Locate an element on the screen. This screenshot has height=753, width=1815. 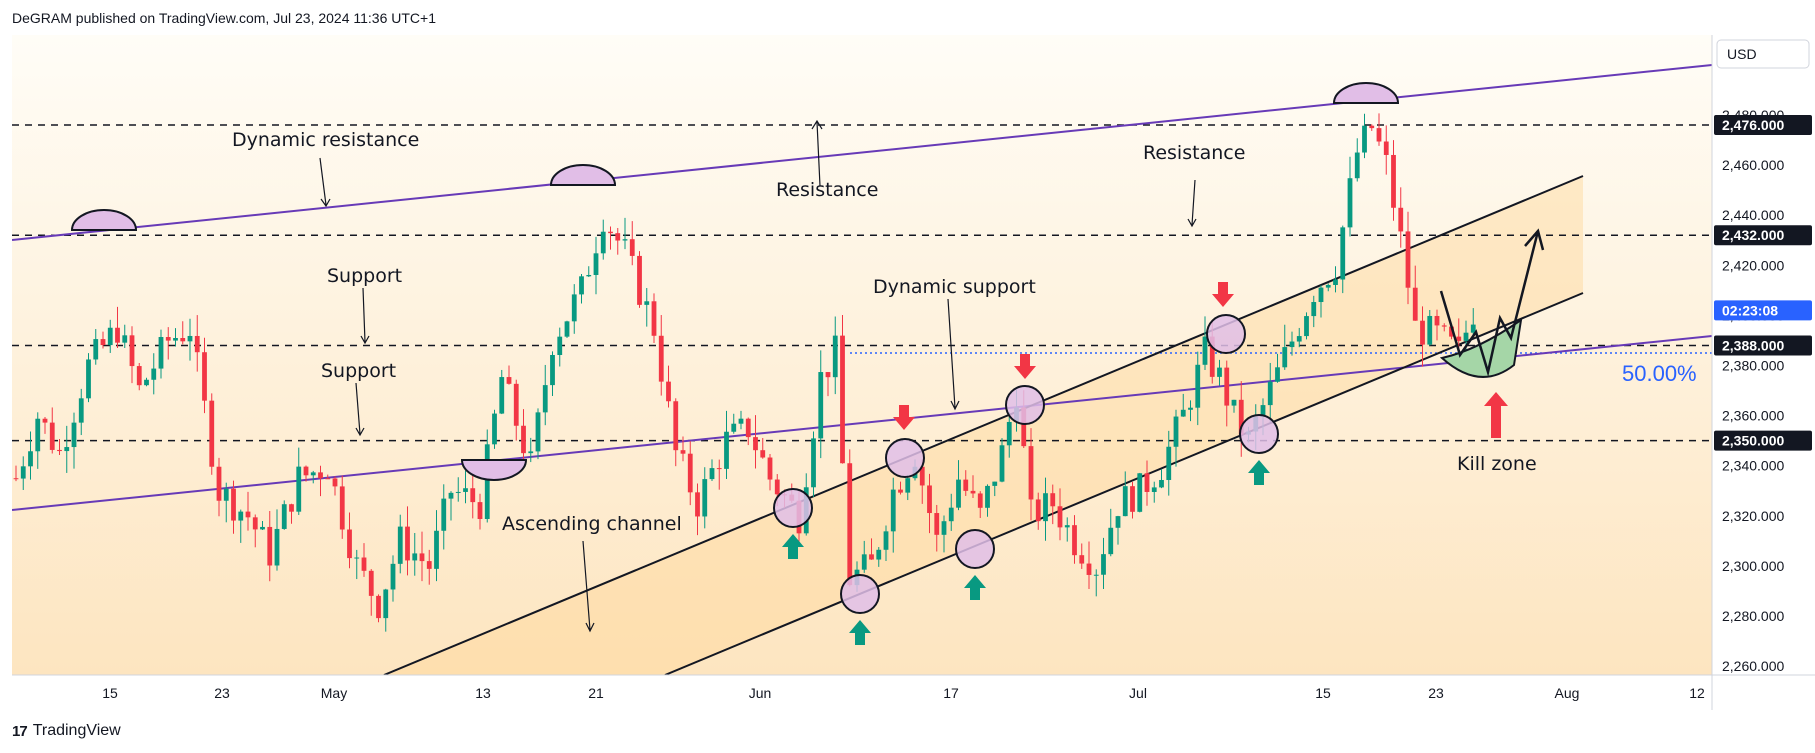
y-tick-label: 2,460.000 is located at coordinates (1753, 165).